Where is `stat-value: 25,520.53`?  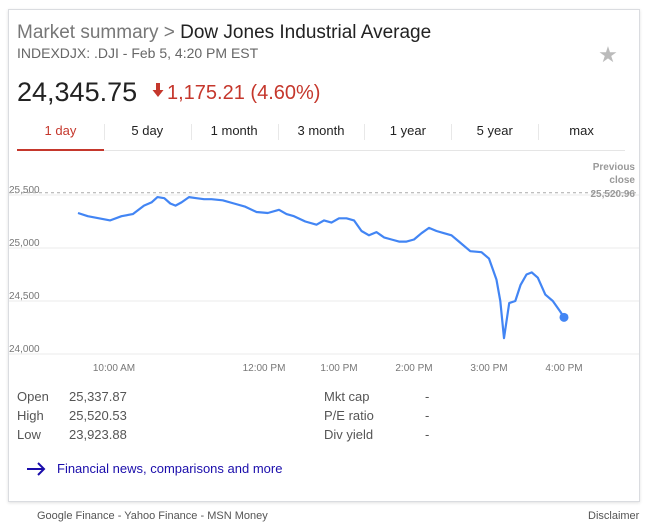
stat-value: 25,520.53 is located at coordinates (98, 415).